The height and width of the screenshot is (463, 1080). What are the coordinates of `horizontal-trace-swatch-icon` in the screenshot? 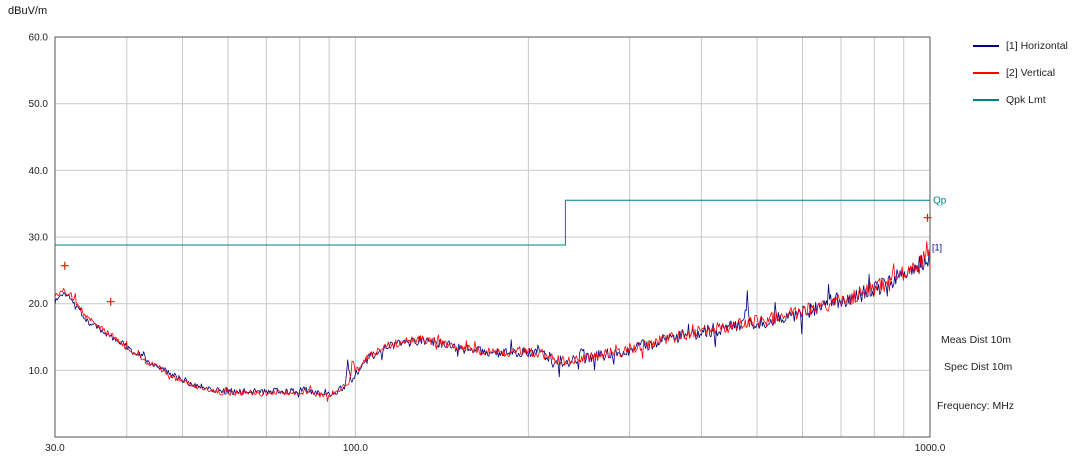 It's located at (986, 46).